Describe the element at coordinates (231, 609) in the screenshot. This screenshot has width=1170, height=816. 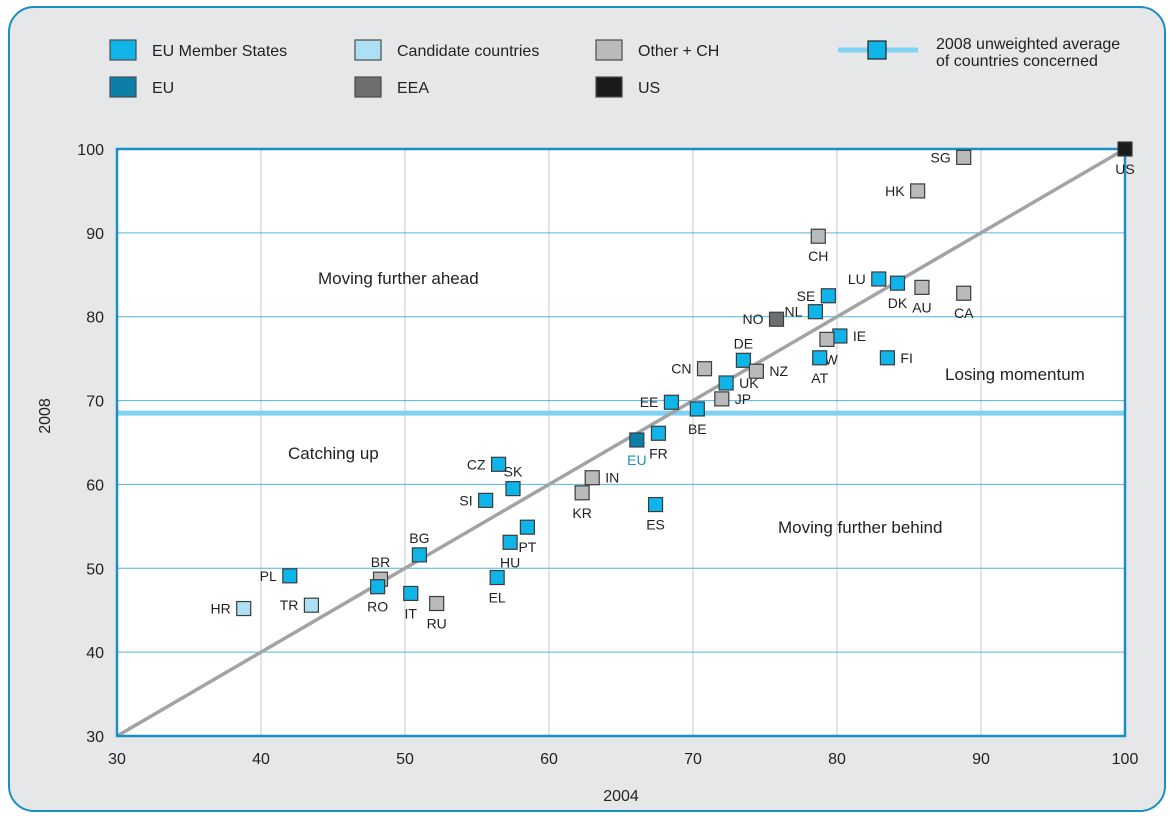
I see `point-hr: HR` at that location.